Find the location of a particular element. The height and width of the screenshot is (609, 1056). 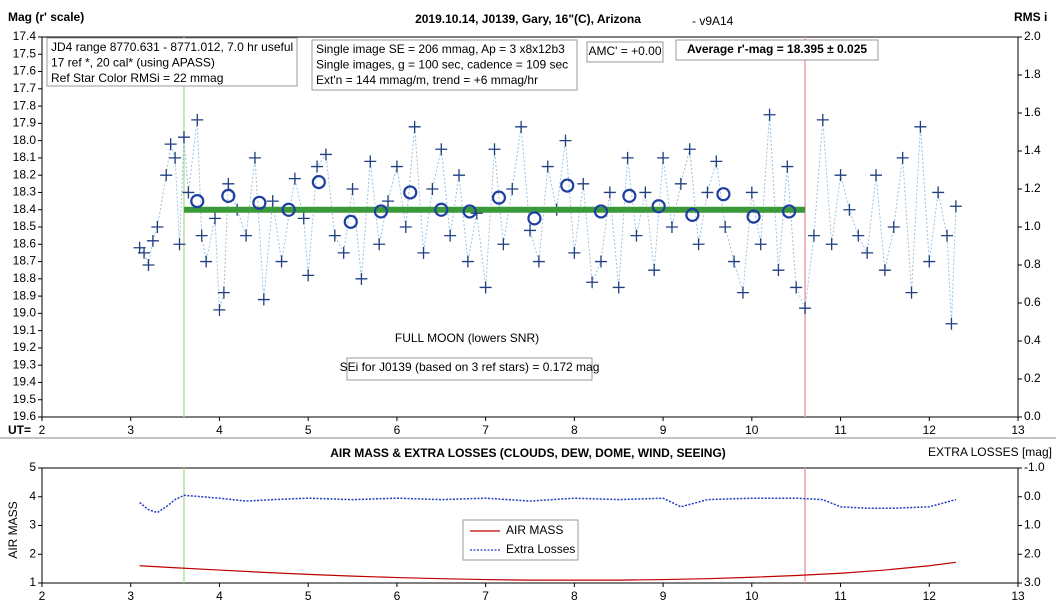

y-tick-label: 3 is located at coordinates (32, 525).